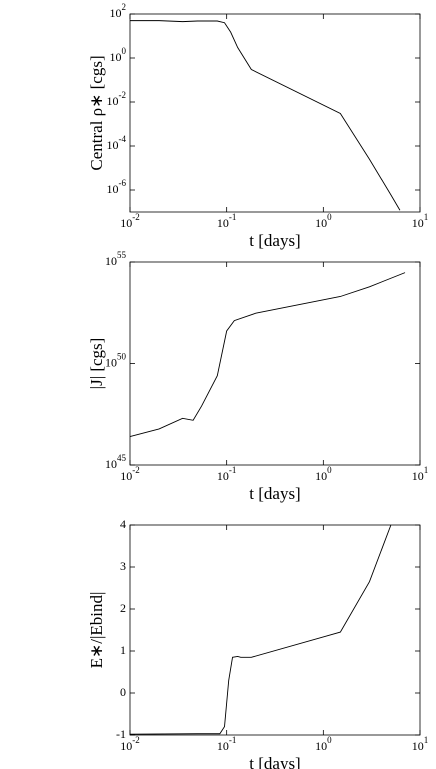 Image resolution: width=436 pixels, height=769 pixels. Describe the element at coordinates (123, 566) in the screenshot. I see `y-tick-label: 3` at that location.